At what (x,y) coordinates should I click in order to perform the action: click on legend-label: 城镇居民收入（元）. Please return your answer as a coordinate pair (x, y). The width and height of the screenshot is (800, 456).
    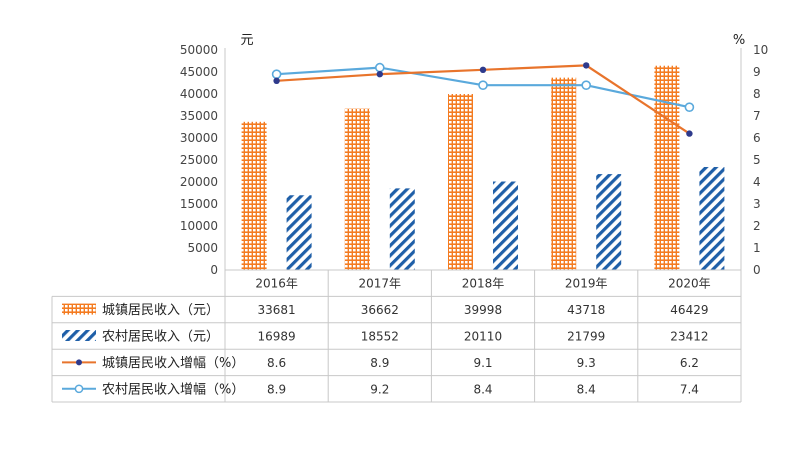
    Looking at the image, I should click on (160, 310).